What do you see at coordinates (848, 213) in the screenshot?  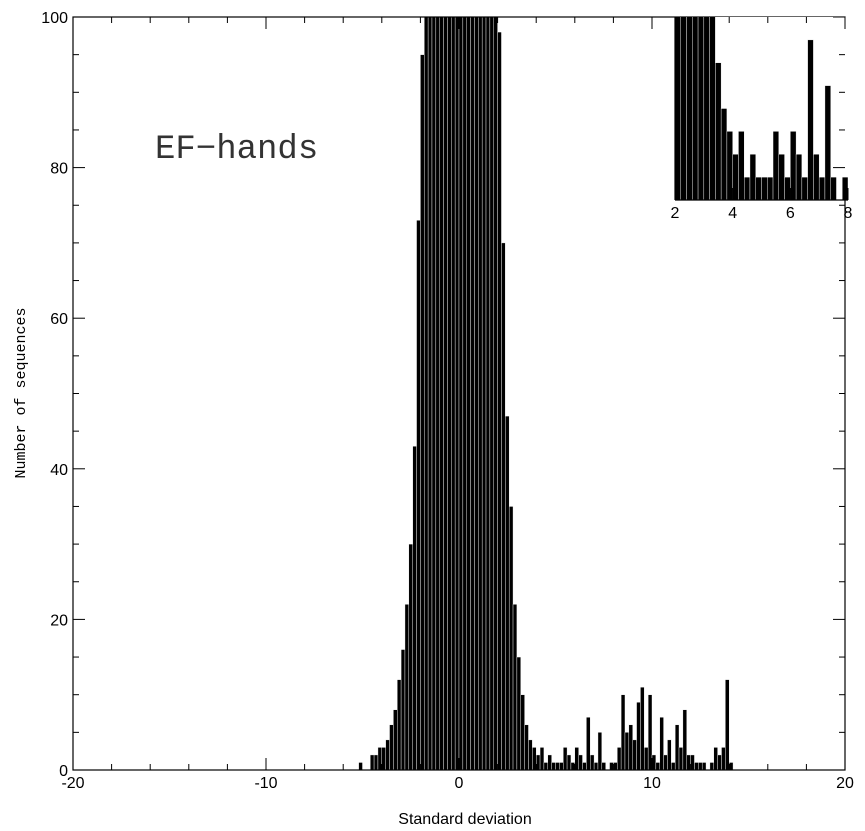 I see `x-tick-label: 8` at bounding box center [848, 213].